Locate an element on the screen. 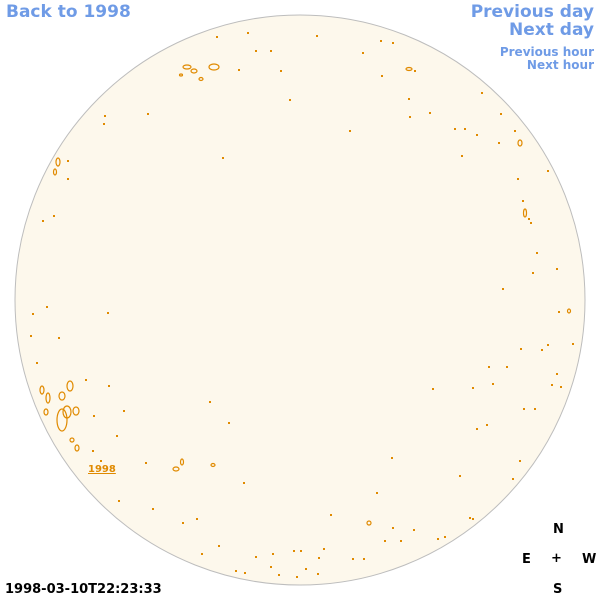  observation-timestamp: 1998-03-10T22:23:33 is located at coordinates (83, 589).